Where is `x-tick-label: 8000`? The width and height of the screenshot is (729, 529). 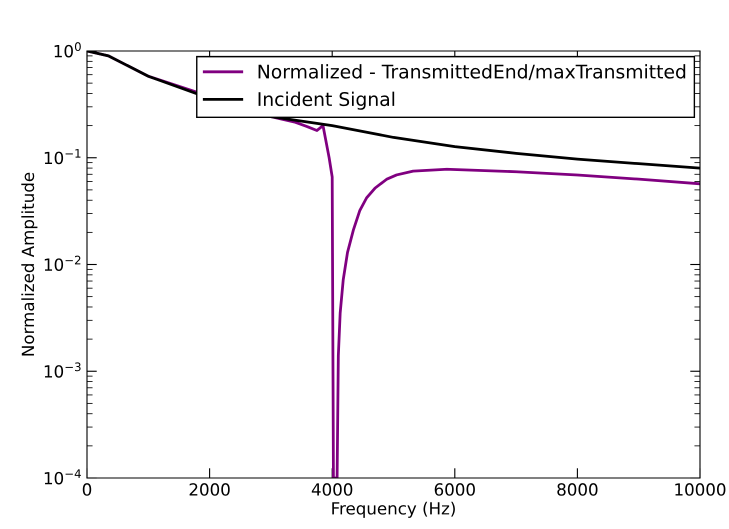 x-tick-label: 8000 is located at coordinates (577, 489).